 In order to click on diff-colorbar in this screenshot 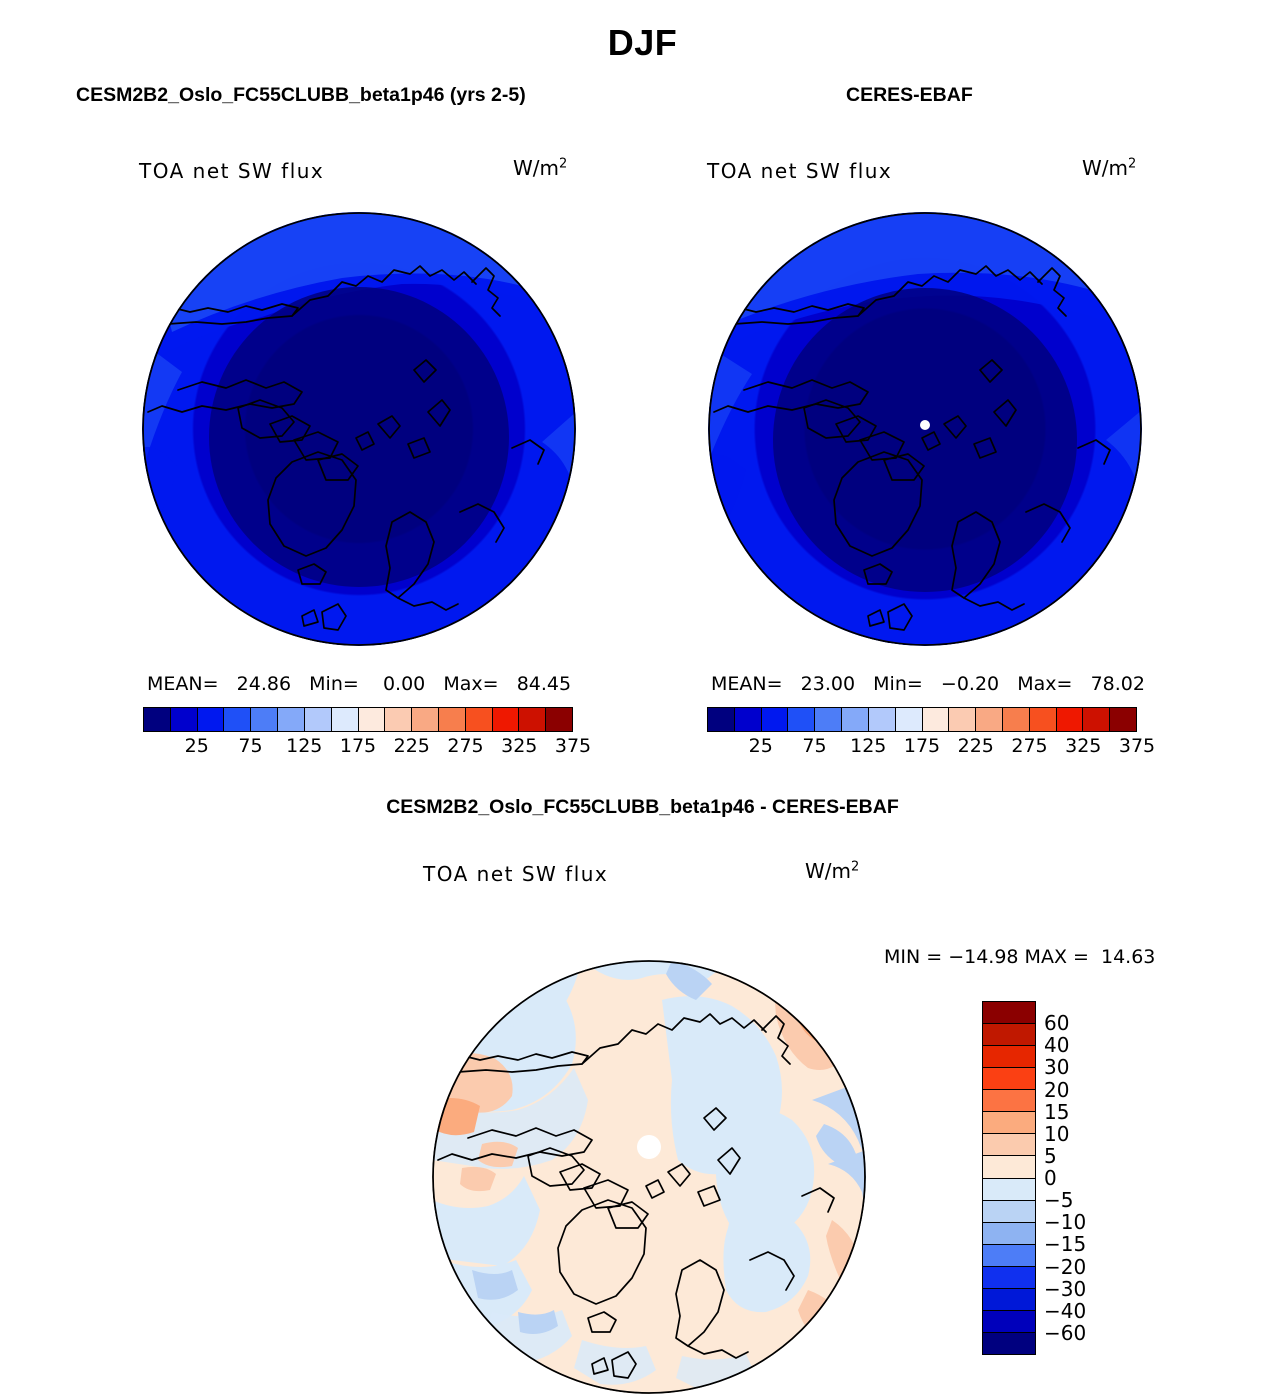, I will do `click(1009, 1178)`.